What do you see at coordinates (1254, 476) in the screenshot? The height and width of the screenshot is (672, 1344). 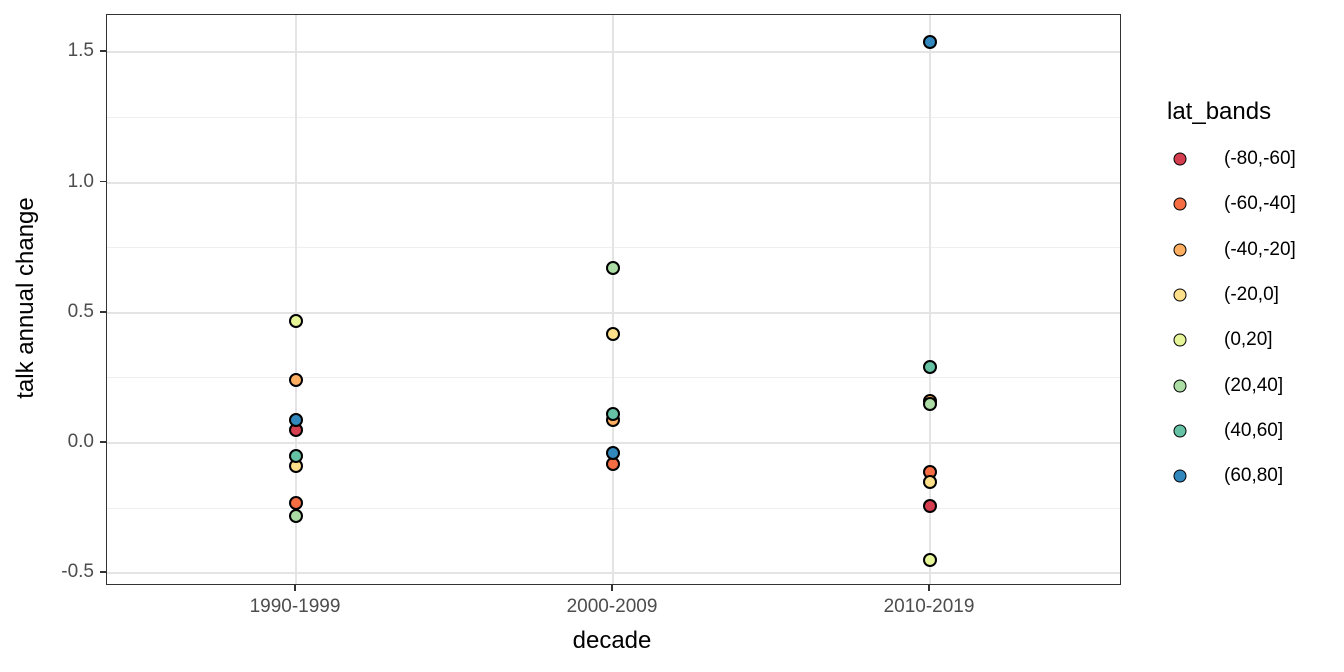 I see `legend-item-label: (60,80]` at bounding box center [1254, 476].